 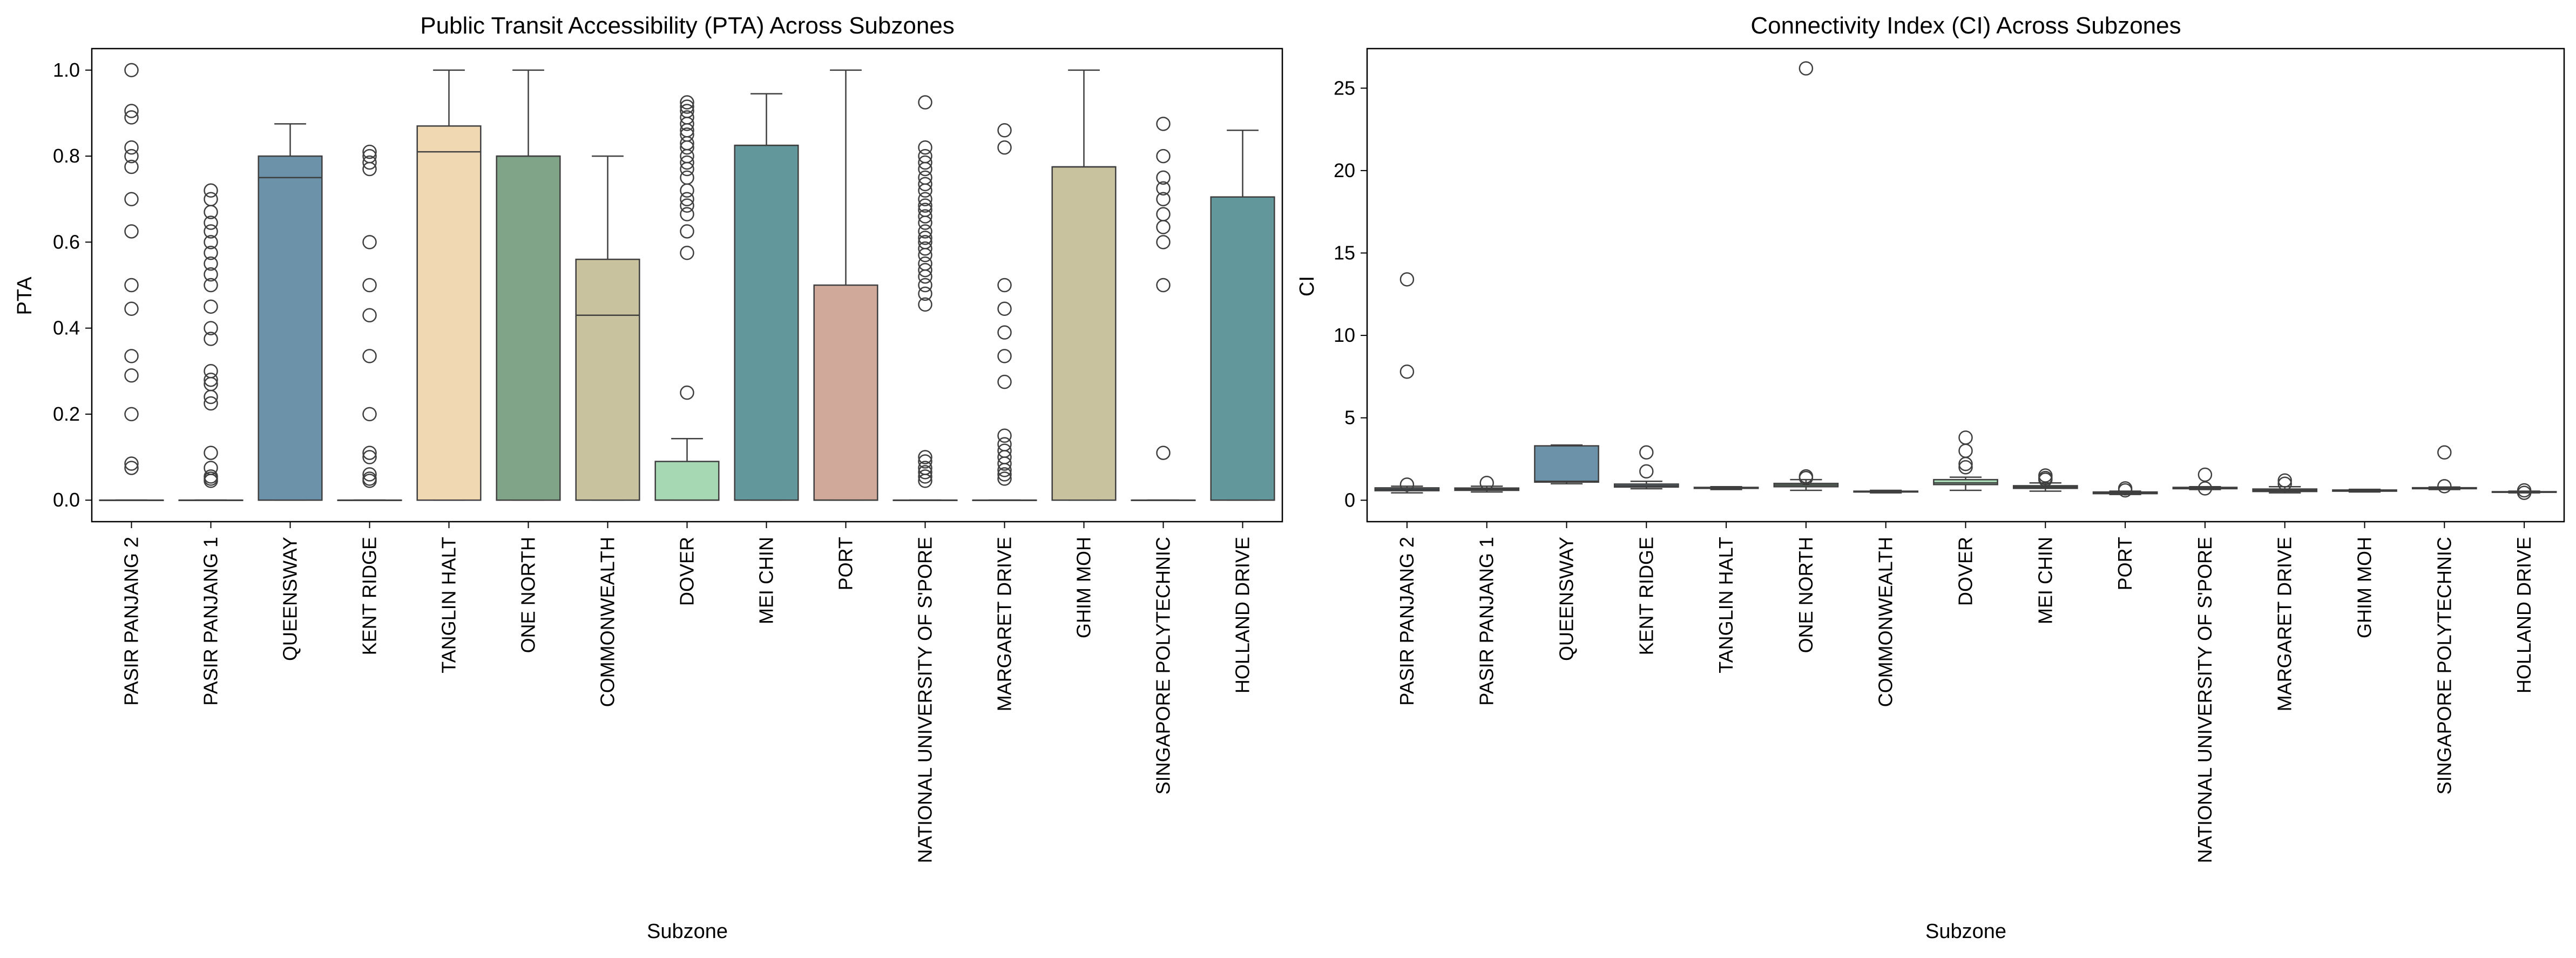 What do you see at coordinates (1243, 615) in the screenshot?
I see `pta-x-tick-label: HOLLAND DRIVE` at bounding box center [1243, 615].